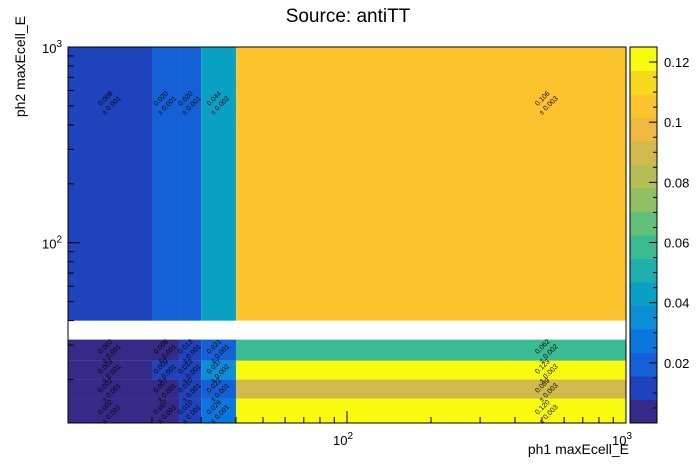 Image resolution: width=696 pixels, height=472 pixels. What do you see at coordinates (622, 439) in the screenshot?
I see `x-tick-label: 10³` at bounding box center [622, 439].